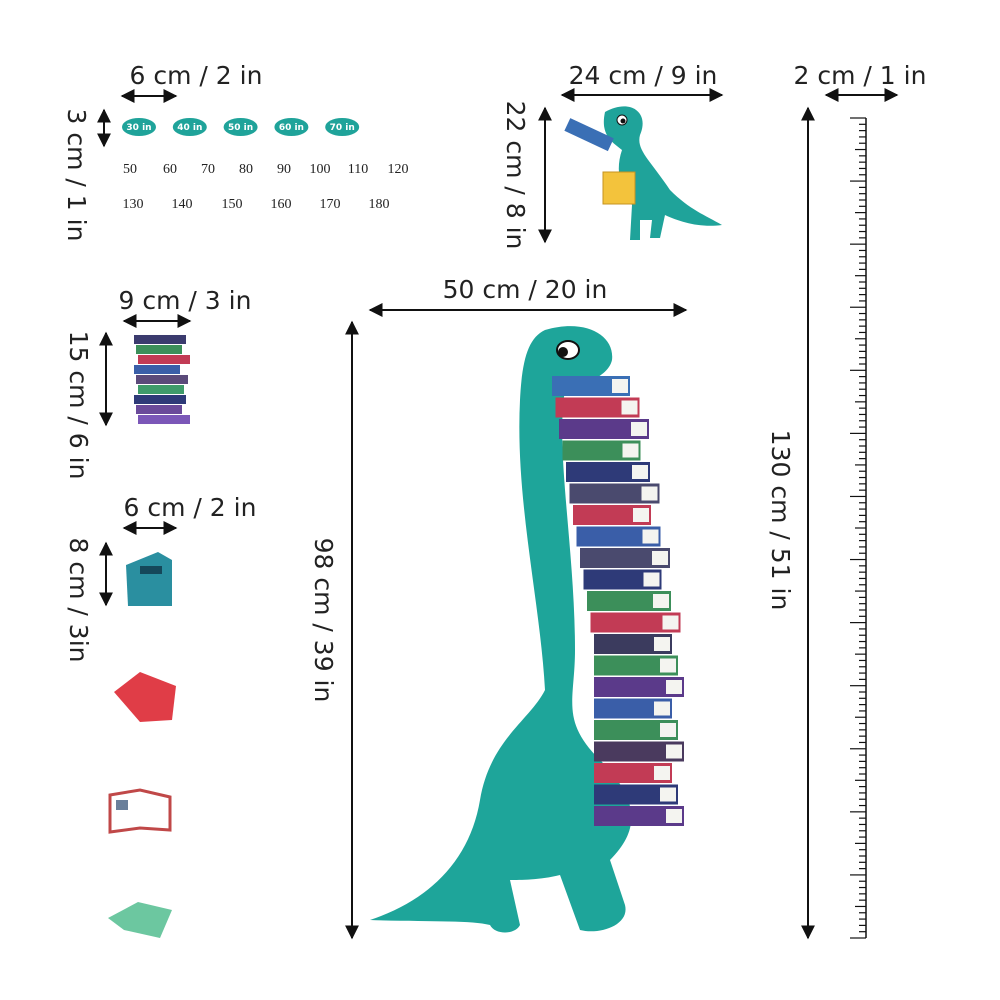  Describe the element at coordinates (662, 173) in the screenshot. I see `dino-body` at that location.